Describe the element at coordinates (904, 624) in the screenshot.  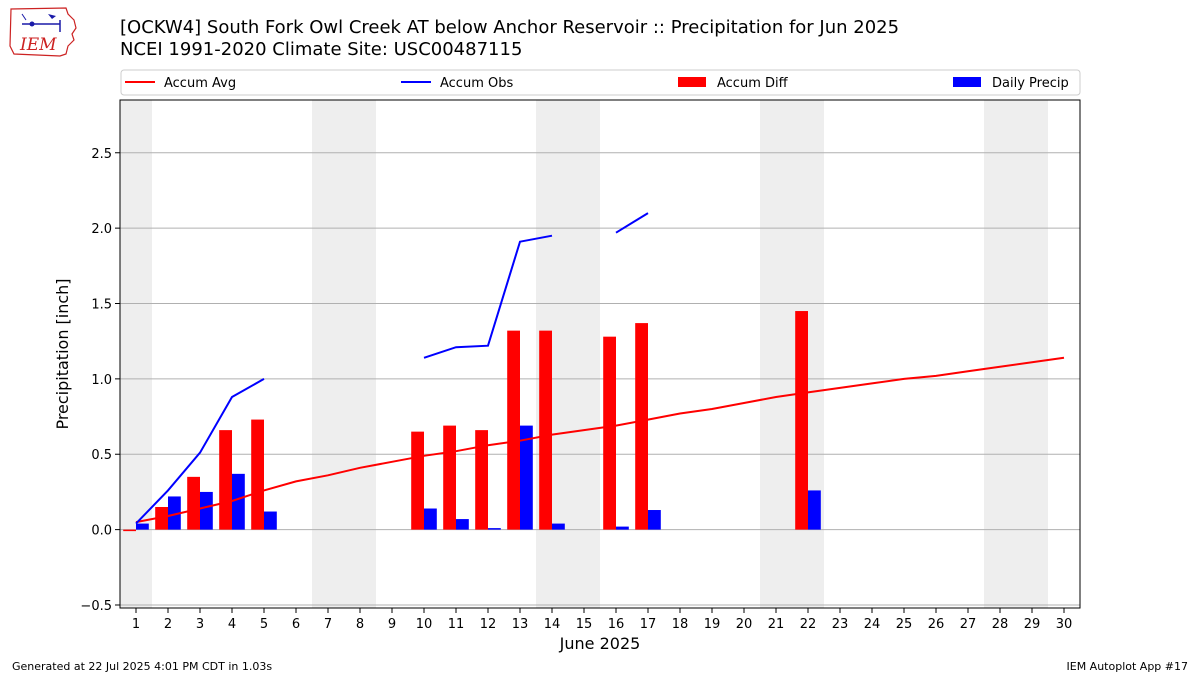
I see `x-tick-label: 25` at that location.